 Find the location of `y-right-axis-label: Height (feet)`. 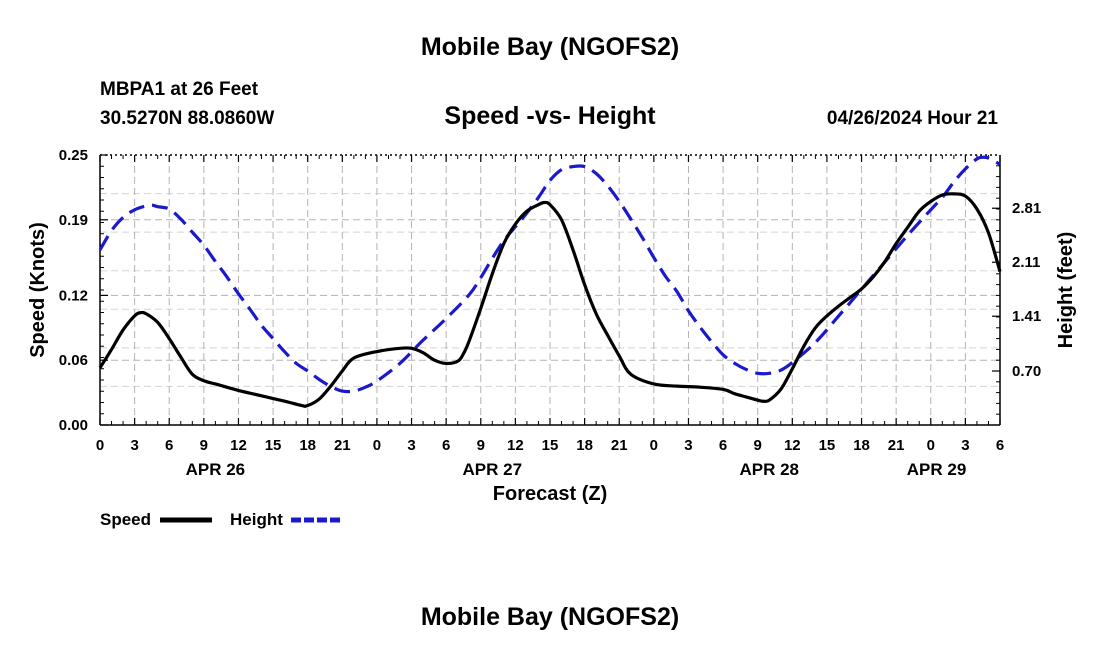

y-right-axis-label: Height (feet) is located at coordinates (1066, 290).